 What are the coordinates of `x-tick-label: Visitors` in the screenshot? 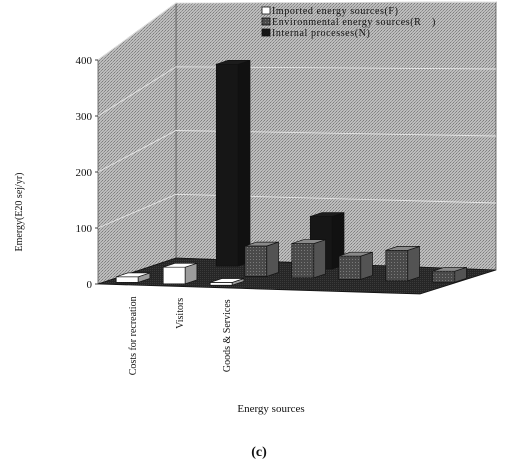 It's located at (180, 313).